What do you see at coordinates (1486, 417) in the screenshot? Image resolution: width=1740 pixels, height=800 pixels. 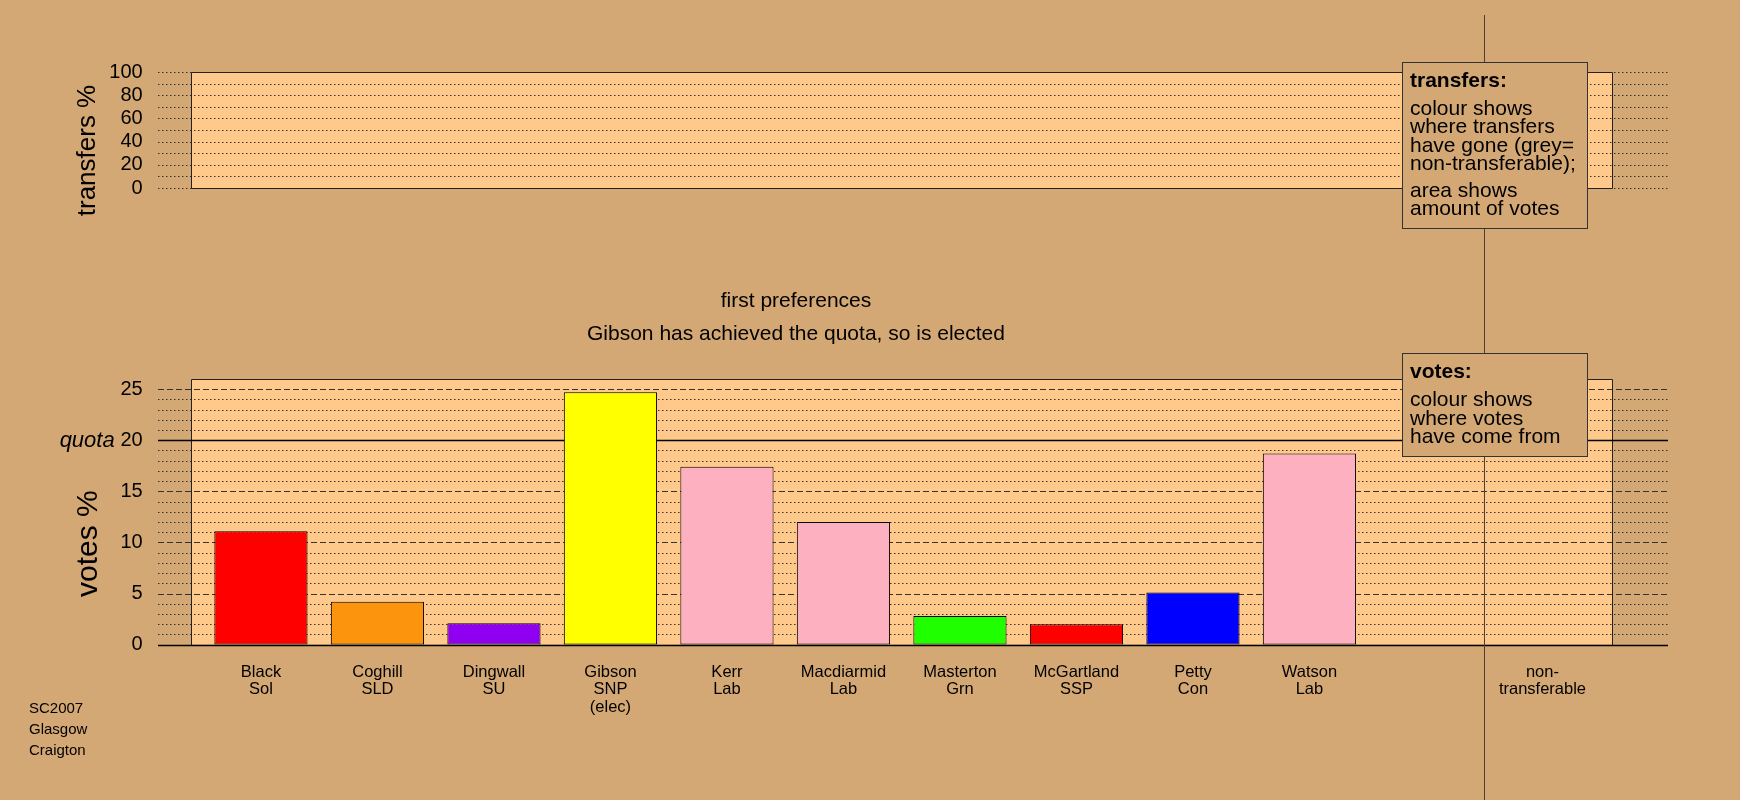 I see `annotation: colour shows where votes have come from` at bounding box center [1486, 417].